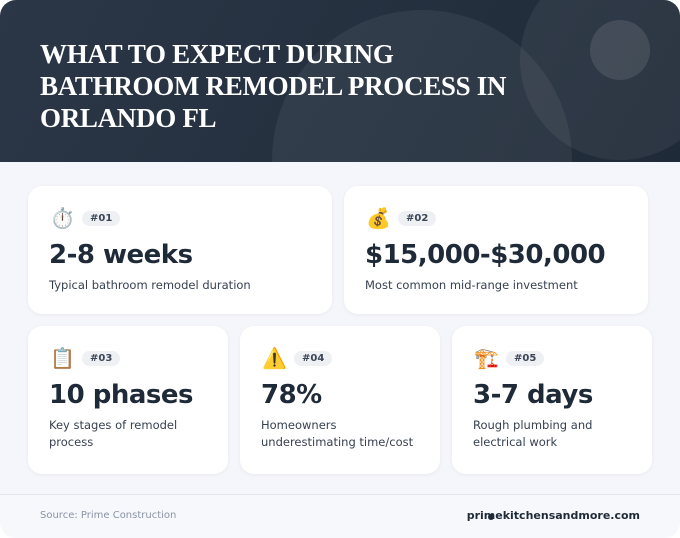 The height and width of the screenshot is (538, 680). What do you see at coordinates (620, 50) in the screenshot?
I see `decor-circle` at bounding box center [620, 50].